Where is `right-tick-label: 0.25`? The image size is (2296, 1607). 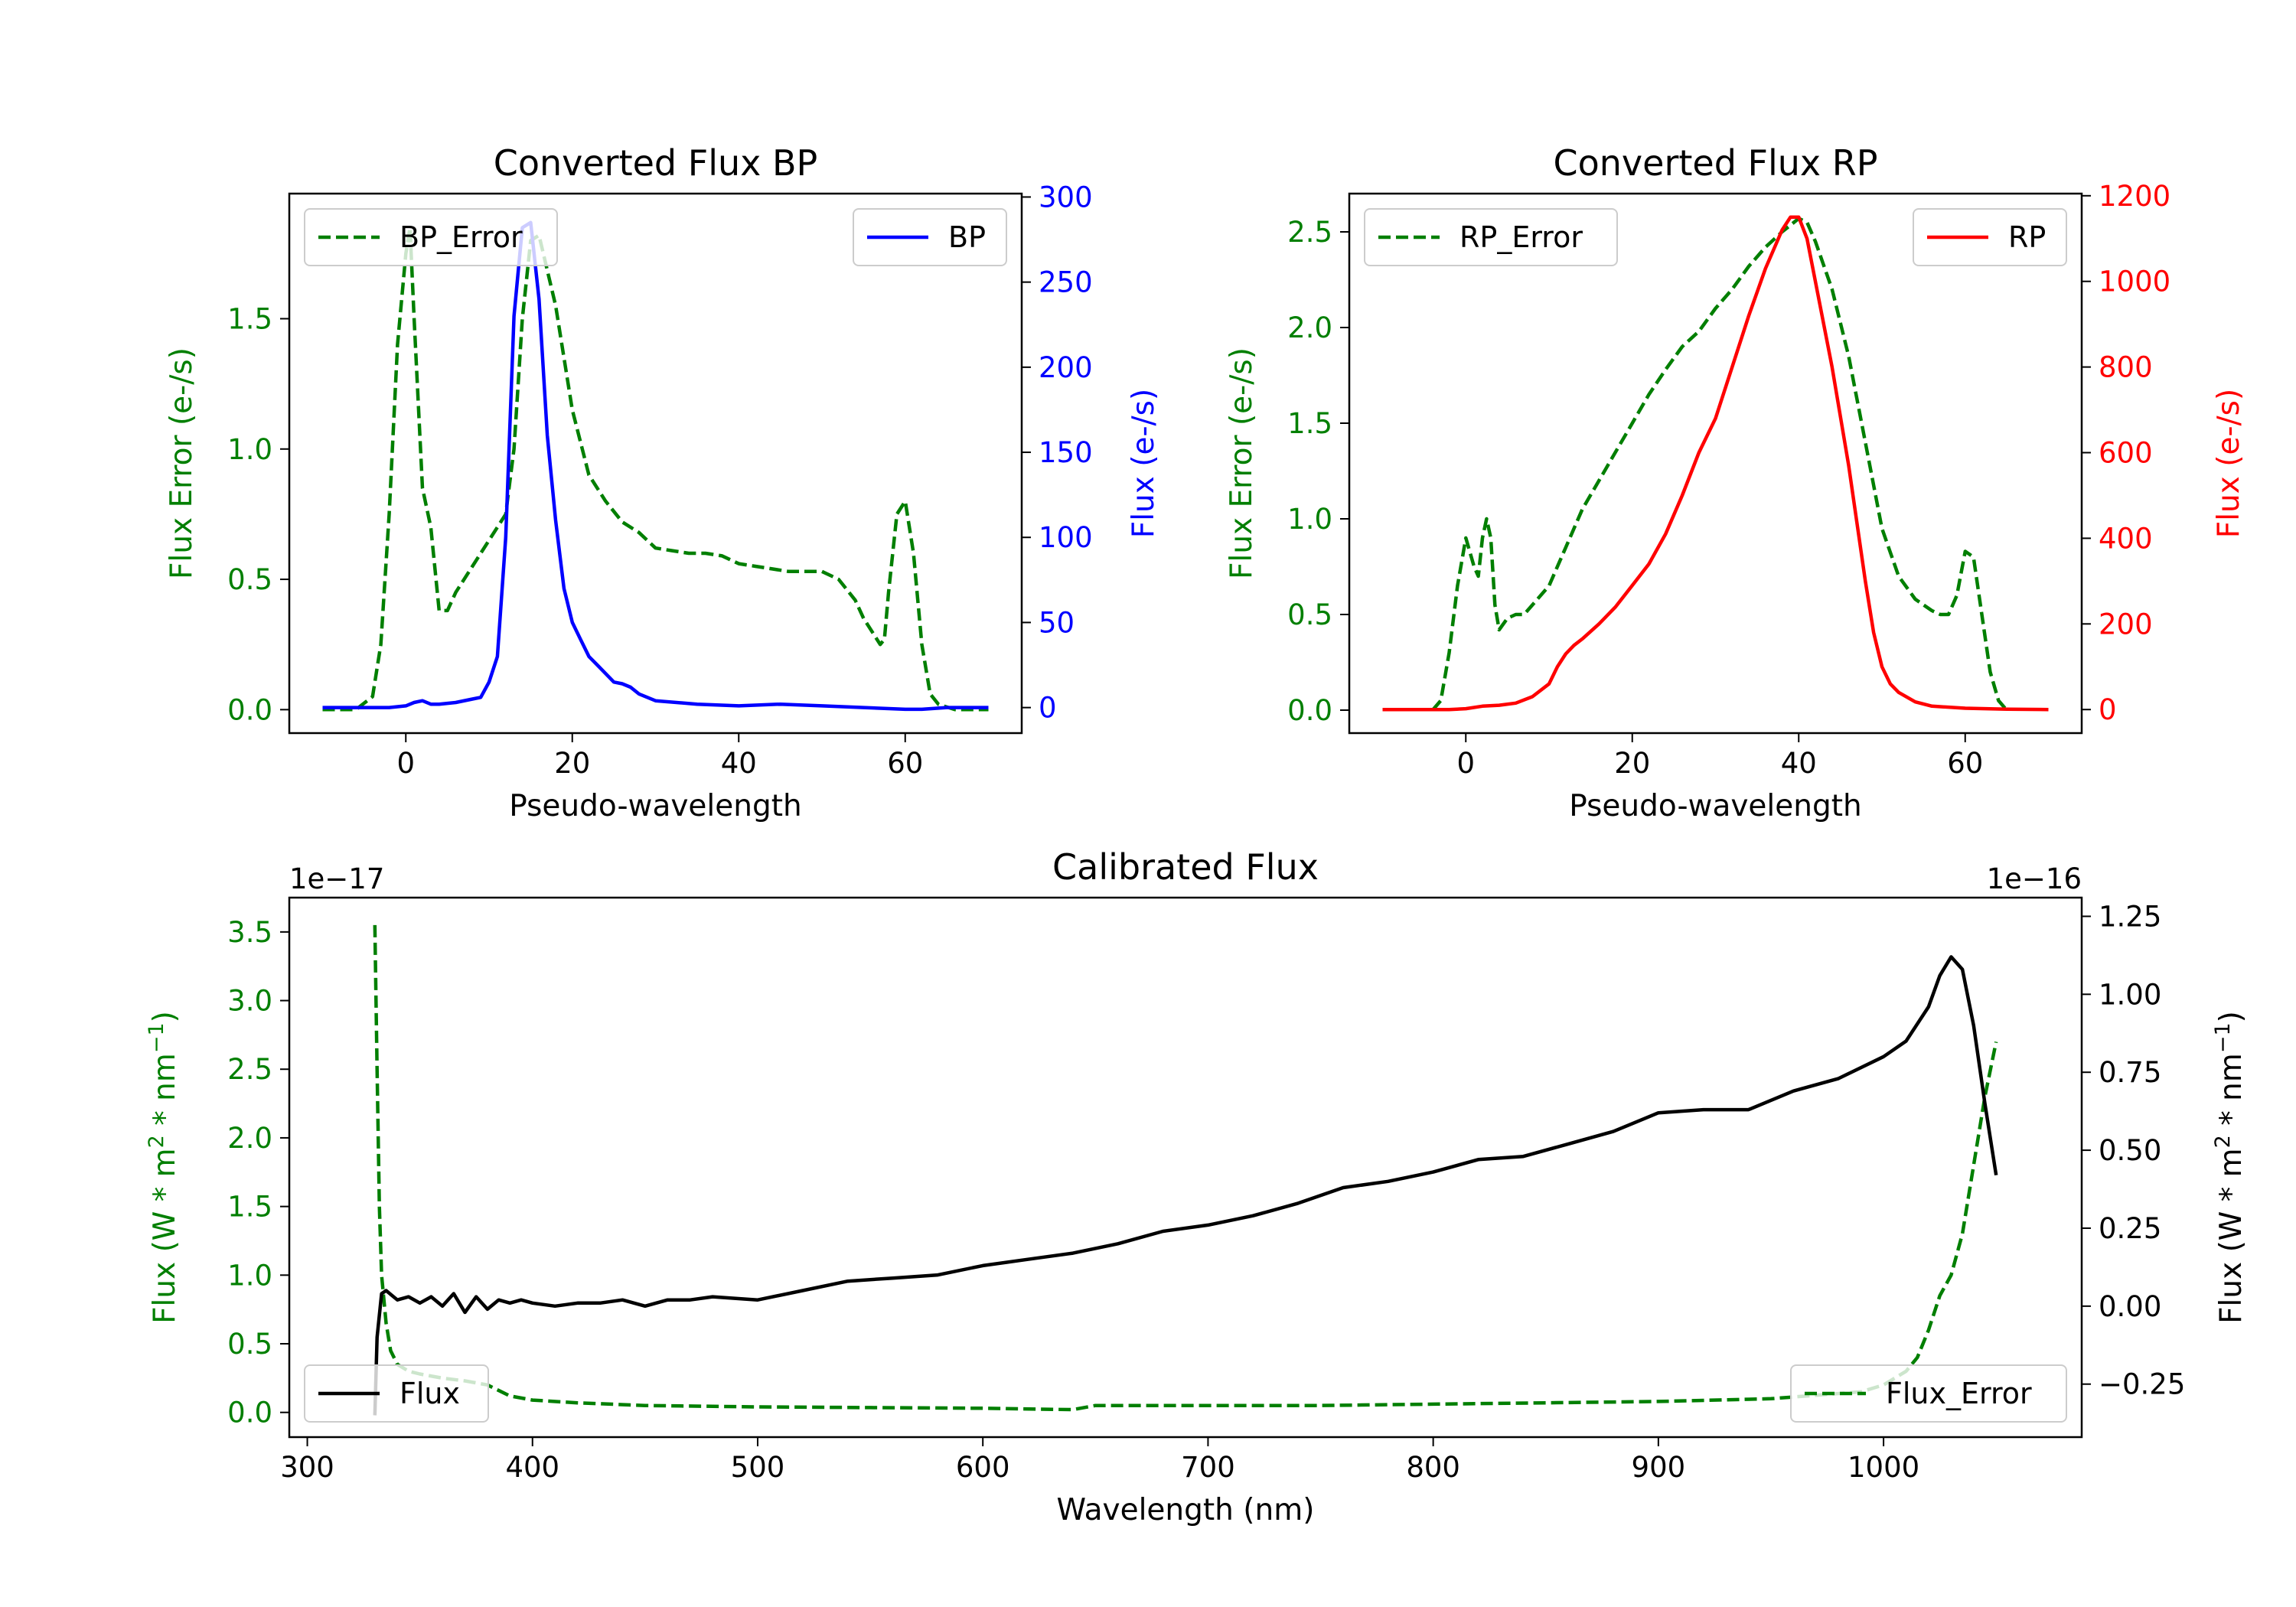
right-tick-label: 0.25 is located at coordinates (2130, 1229).